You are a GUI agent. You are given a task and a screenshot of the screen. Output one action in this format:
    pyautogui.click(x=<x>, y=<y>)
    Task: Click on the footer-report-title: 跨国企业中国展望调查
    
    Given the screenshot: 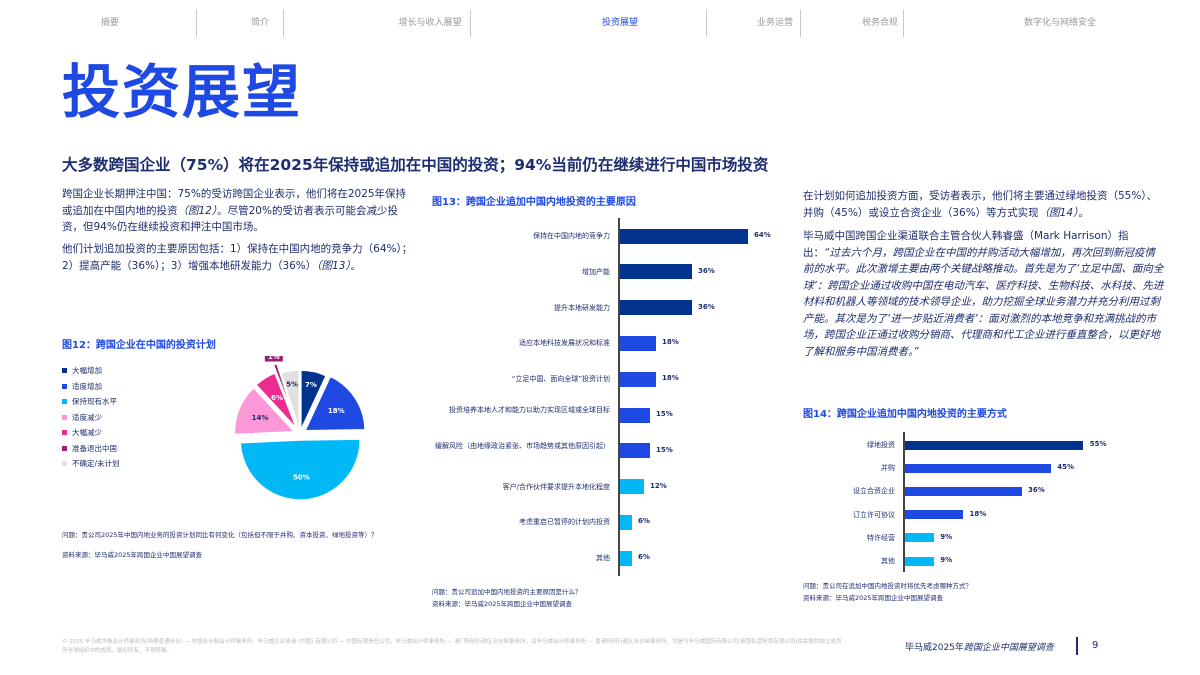 What is the action you would take?
    pyautogui.click(x=1008, y=648)
    